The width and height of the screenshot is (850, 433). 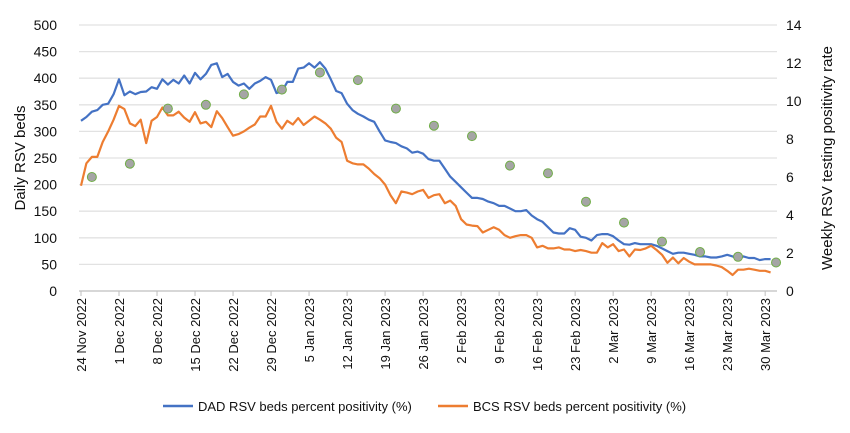 What do you see at coordinates (537, 334) in the screenshot?
I see `x-tick-label: 16 Feb 2023` at bounding box center [537, 334].